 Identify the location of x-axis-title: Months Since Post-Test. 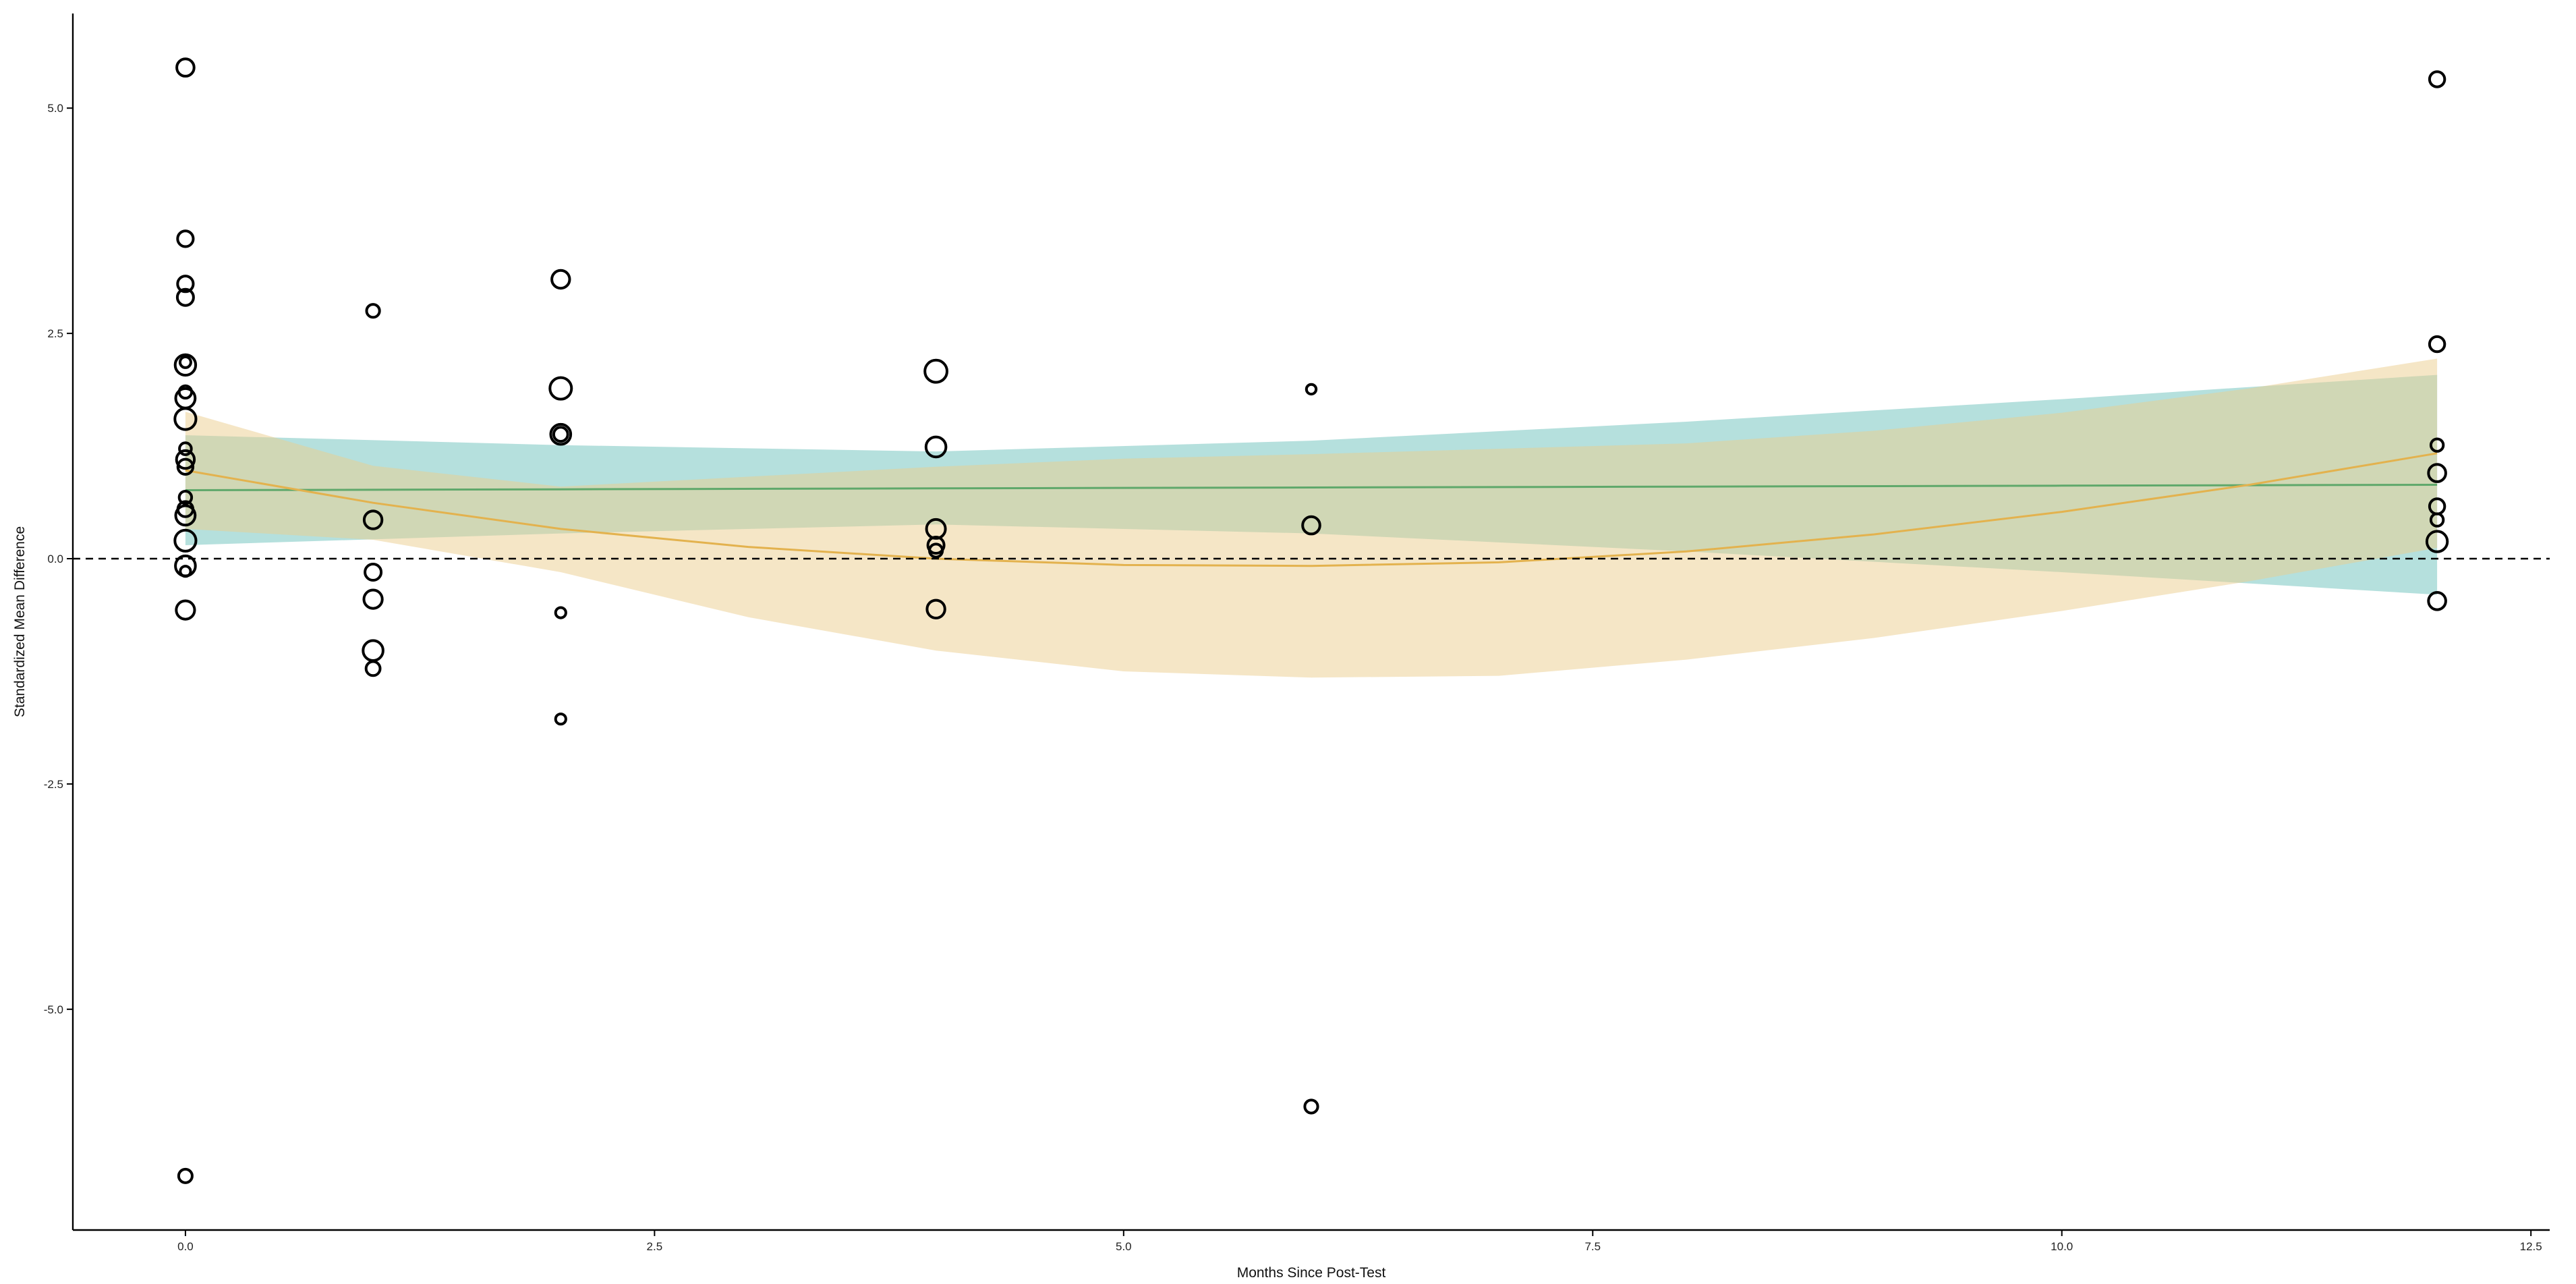
(1311, 1273).